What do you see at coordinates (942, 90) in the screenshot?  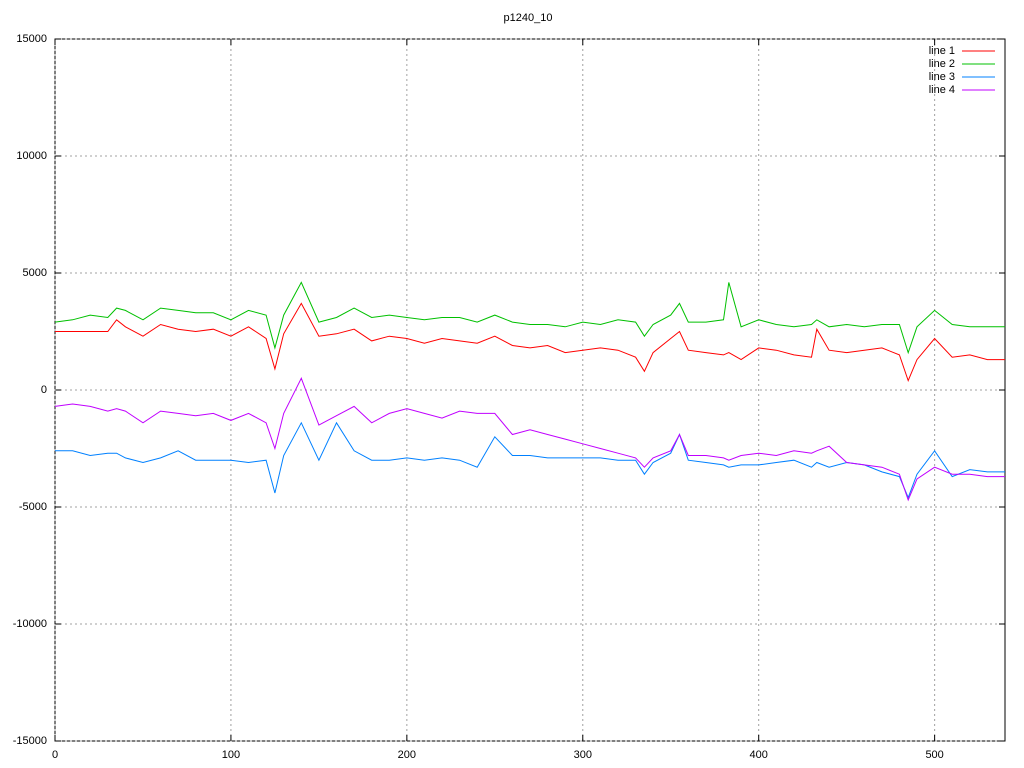 I see `legend-label: line 4` at bounding box center [942, 90].